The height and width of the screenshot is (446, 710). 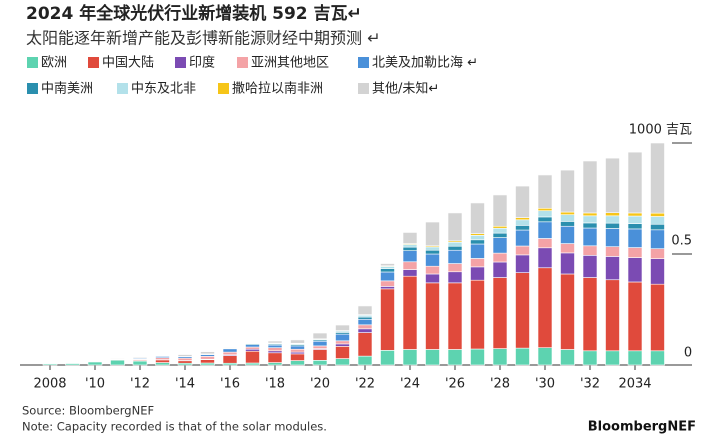 What do you see at coordinates (634, 384) in the screenshot?
I see `x-tick-label: 2034` at bounding box center [634, 384].